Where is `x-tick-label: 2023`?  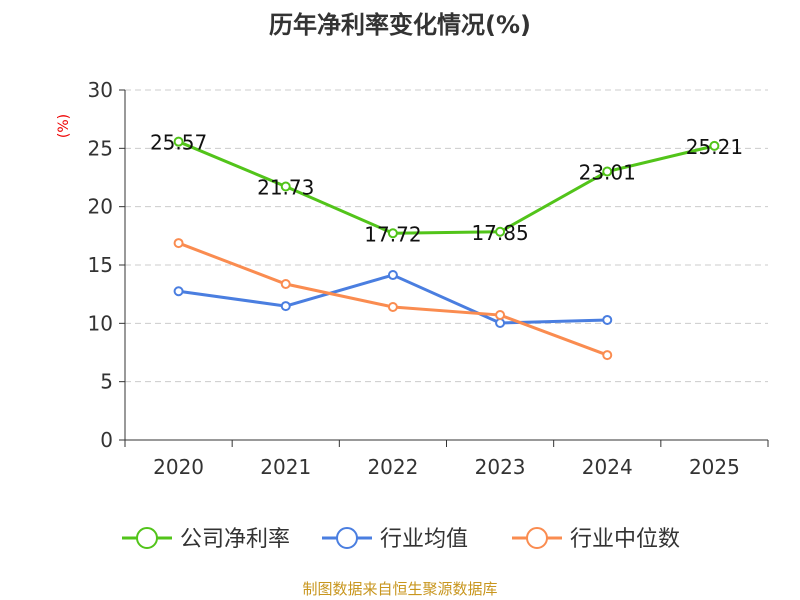 x-tick-label: 2023 is located at coordinates (500, 467).